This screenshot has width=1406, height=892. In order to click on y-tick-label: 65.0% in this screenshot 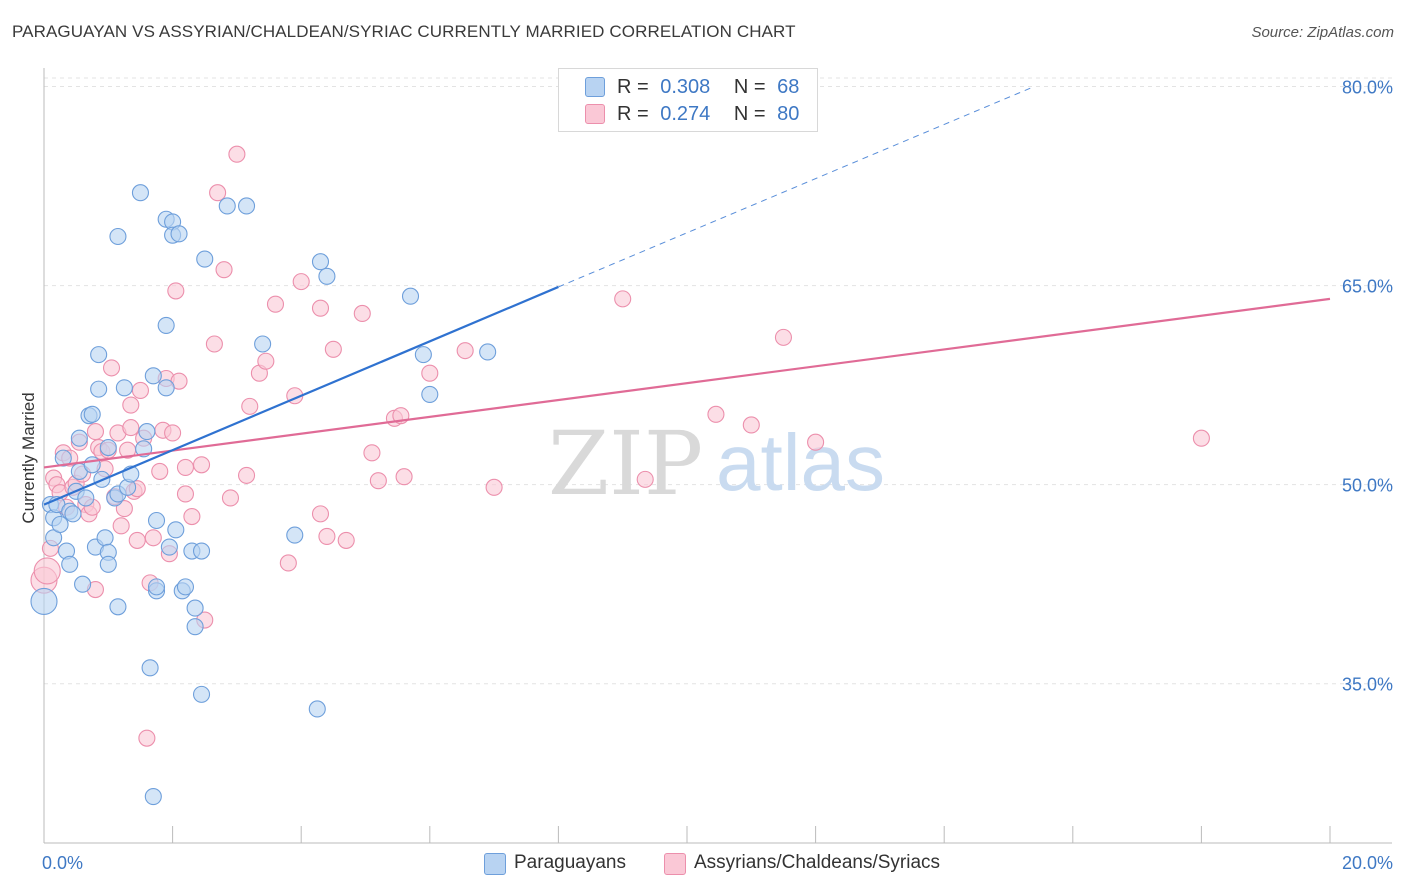, I will do `click(1367, 287)`.